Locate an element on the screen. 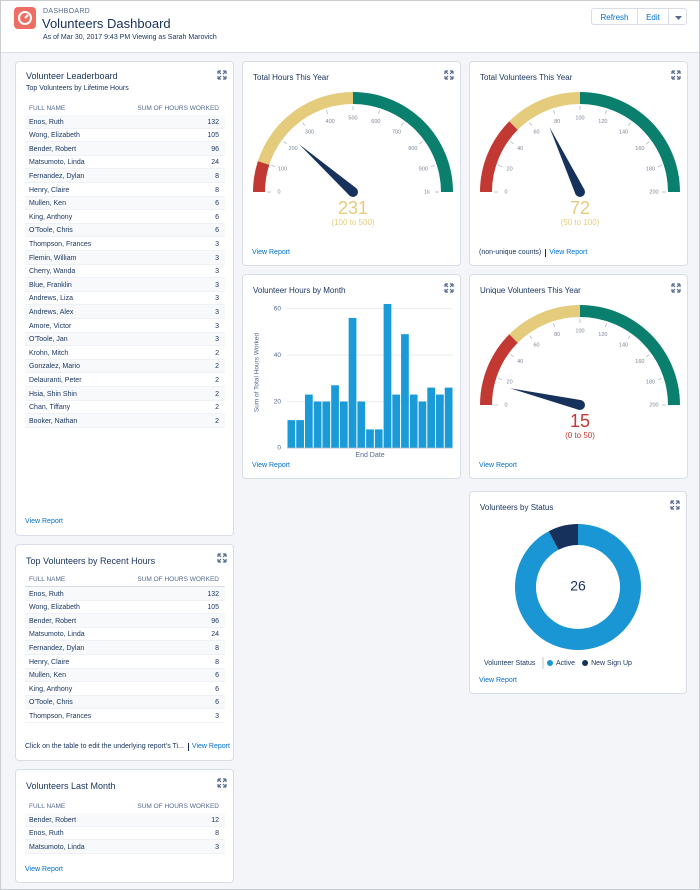  row-name: Wong, Elizabeth is located at coordinates (54, 608).